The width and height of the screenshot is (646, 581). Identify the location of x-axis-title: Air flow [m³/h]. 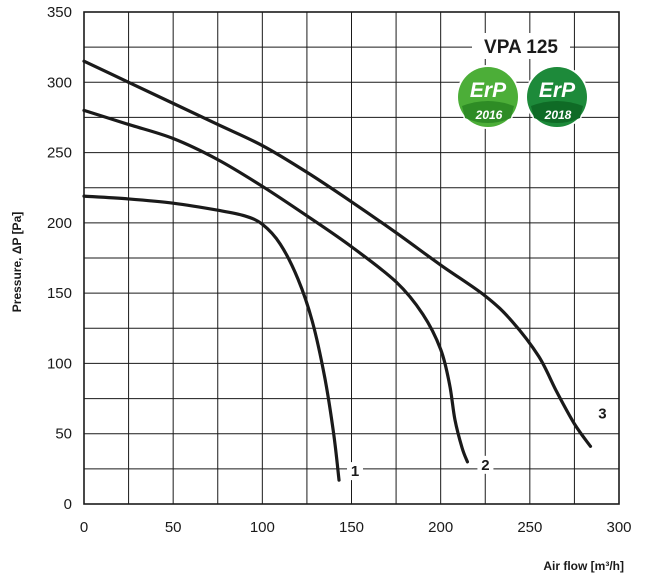
(583, 566).